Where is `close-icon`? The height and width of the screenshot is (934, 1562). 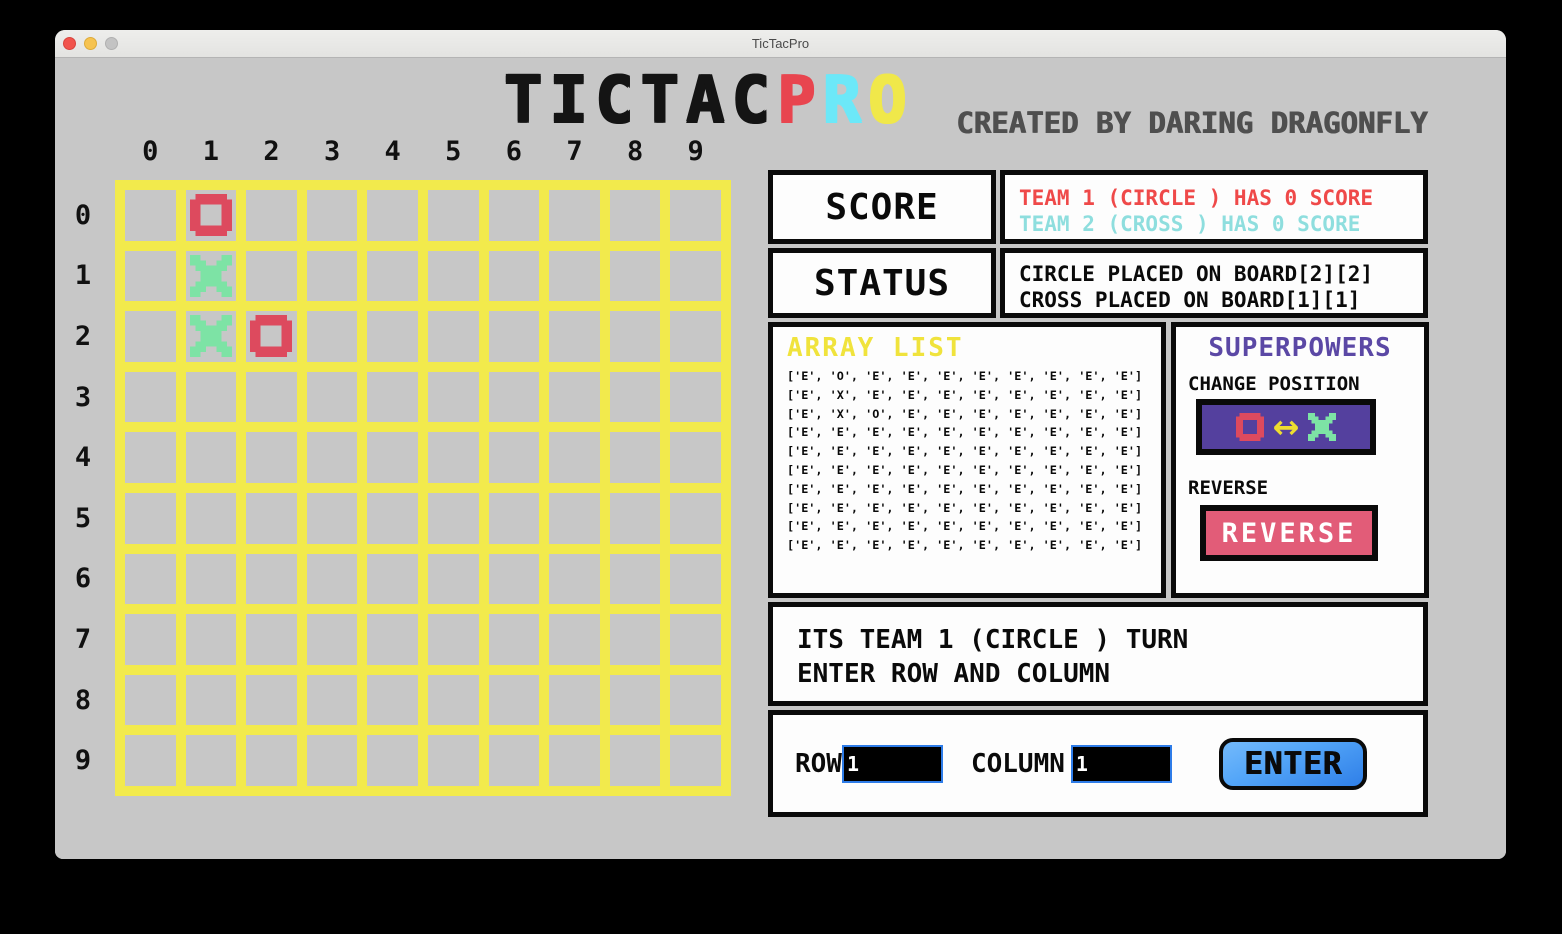
close-icon is located at coordinates (69, 43).